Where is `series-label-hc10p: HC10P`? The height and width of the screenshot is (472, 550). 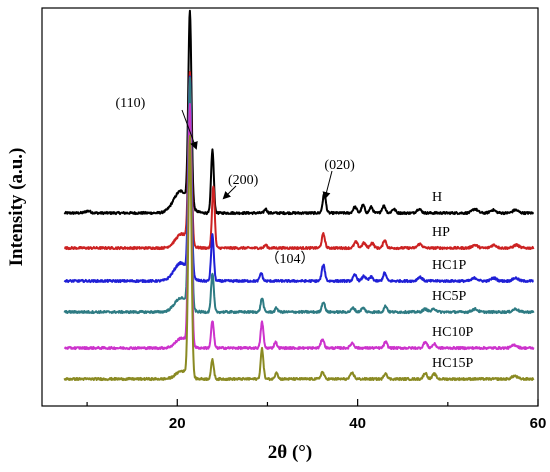
series-label-hc10p: HC10P is located at coordinates (452, 332).